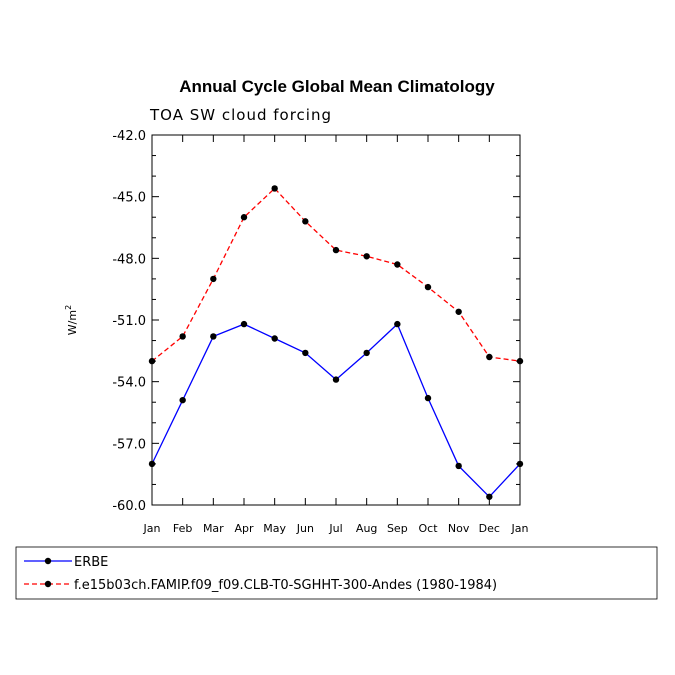 This screenshot has width=675, height=675. What do you see at coordinates (335, 528) in the screenshot?
I see `x-tick-label: Jul` at bounding box center [335, 528].